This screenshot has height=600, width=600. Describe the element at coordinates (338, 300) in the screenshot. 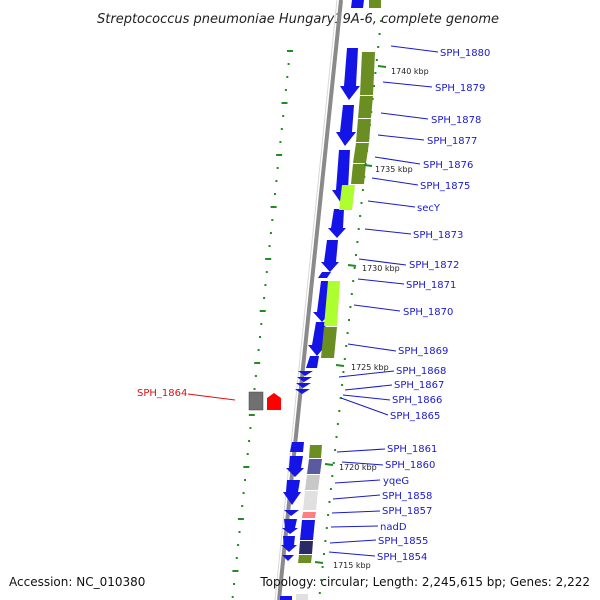

I see `cog-track` at that location.